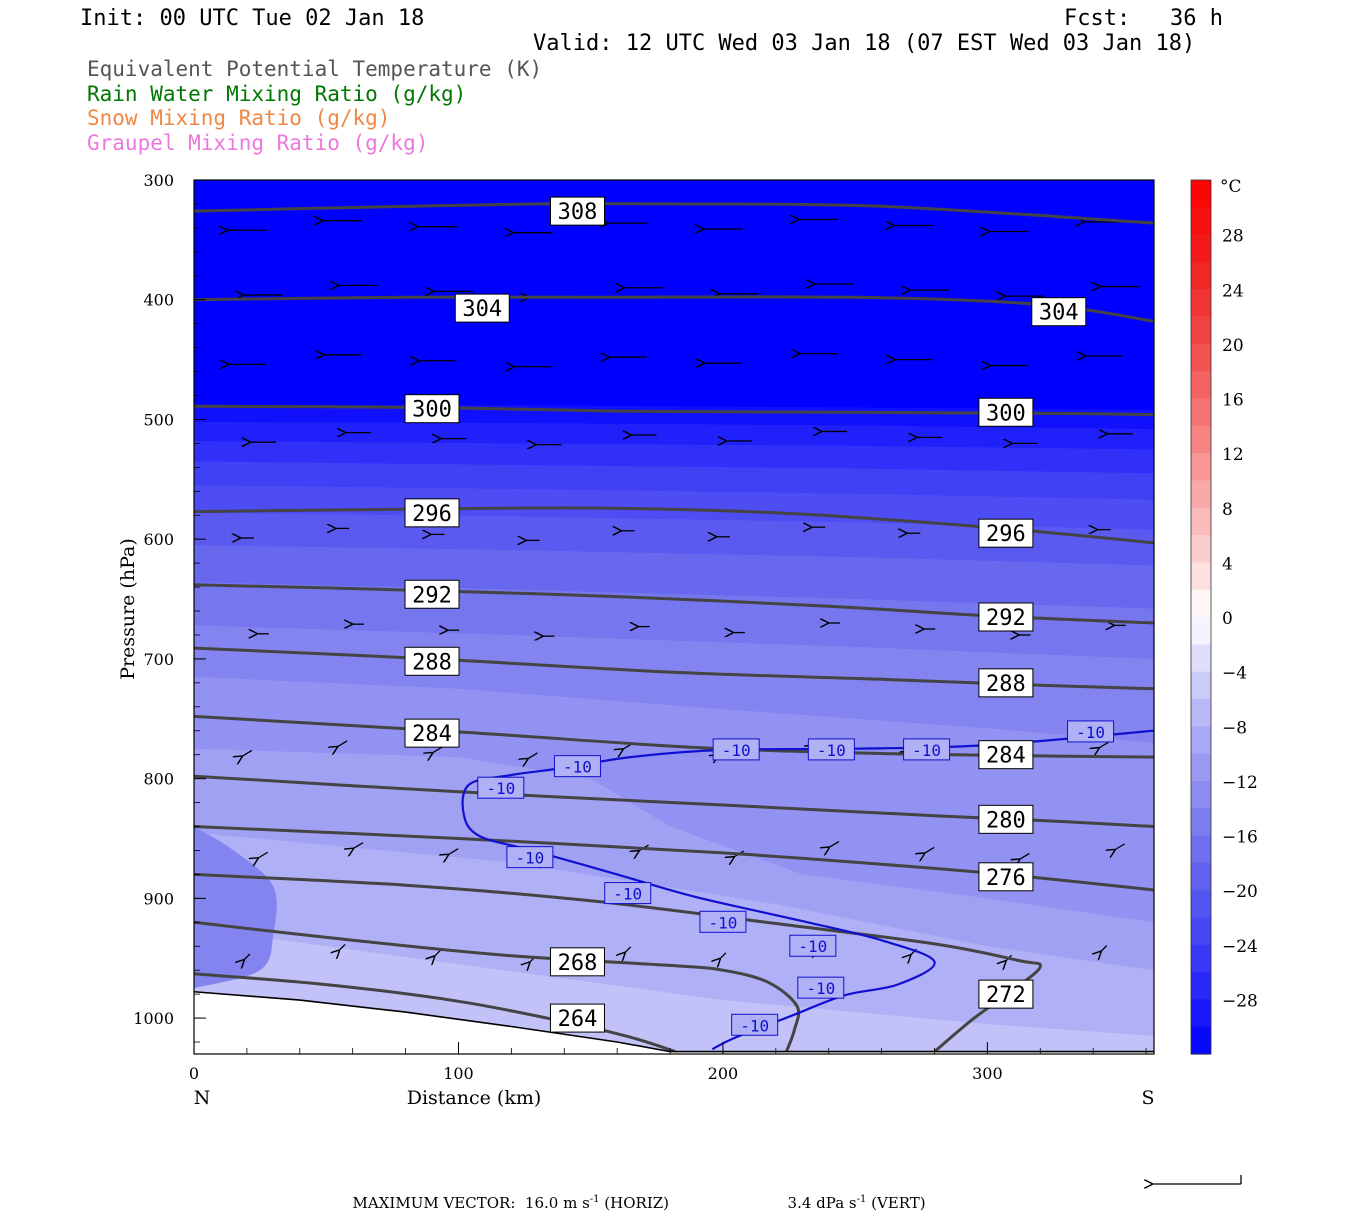  I want to click on contour-label-264: 264, so click(578, 1019).